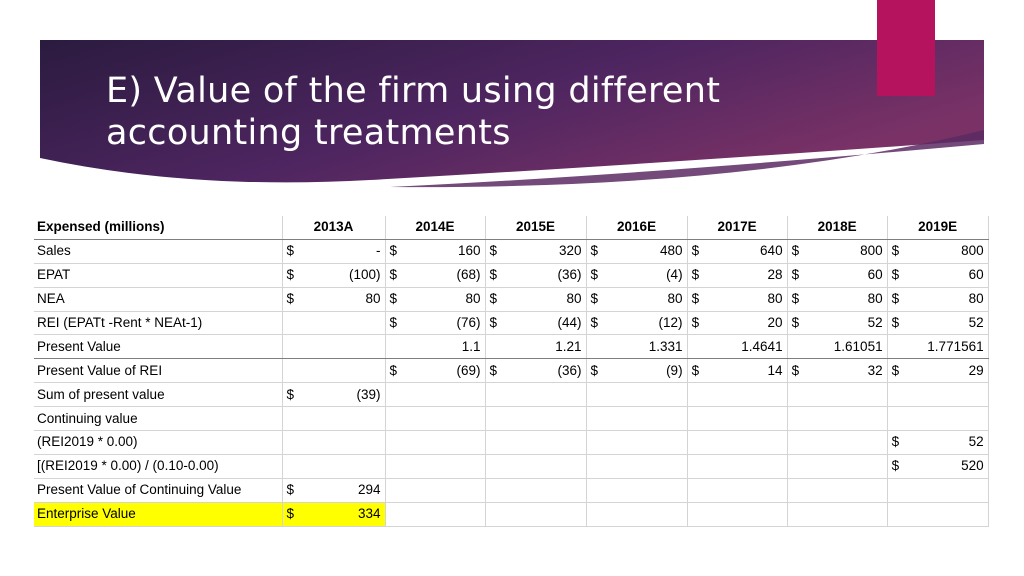 The height and width of the screenshot is (576, 1024). Describe the element at coordinates (158, 323) in the screenshot. I see `row-label: REI (EPATt -Rent * NEAt-1)` at that location.